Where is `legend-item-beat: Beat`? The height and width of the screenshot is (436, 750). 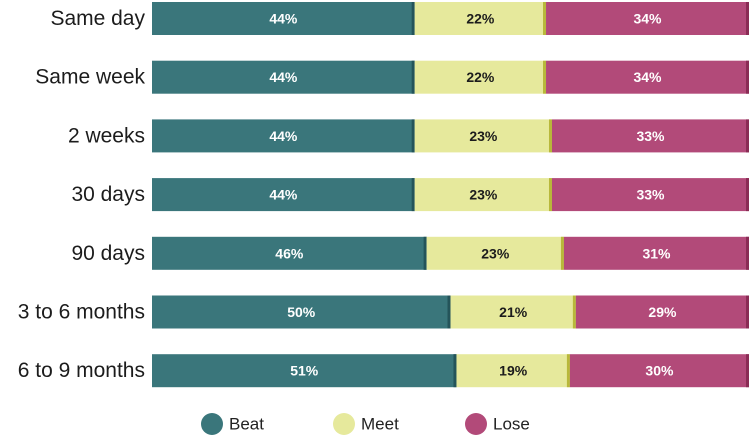 legend-item-beat: Beat is located at coordinates (232, 424).